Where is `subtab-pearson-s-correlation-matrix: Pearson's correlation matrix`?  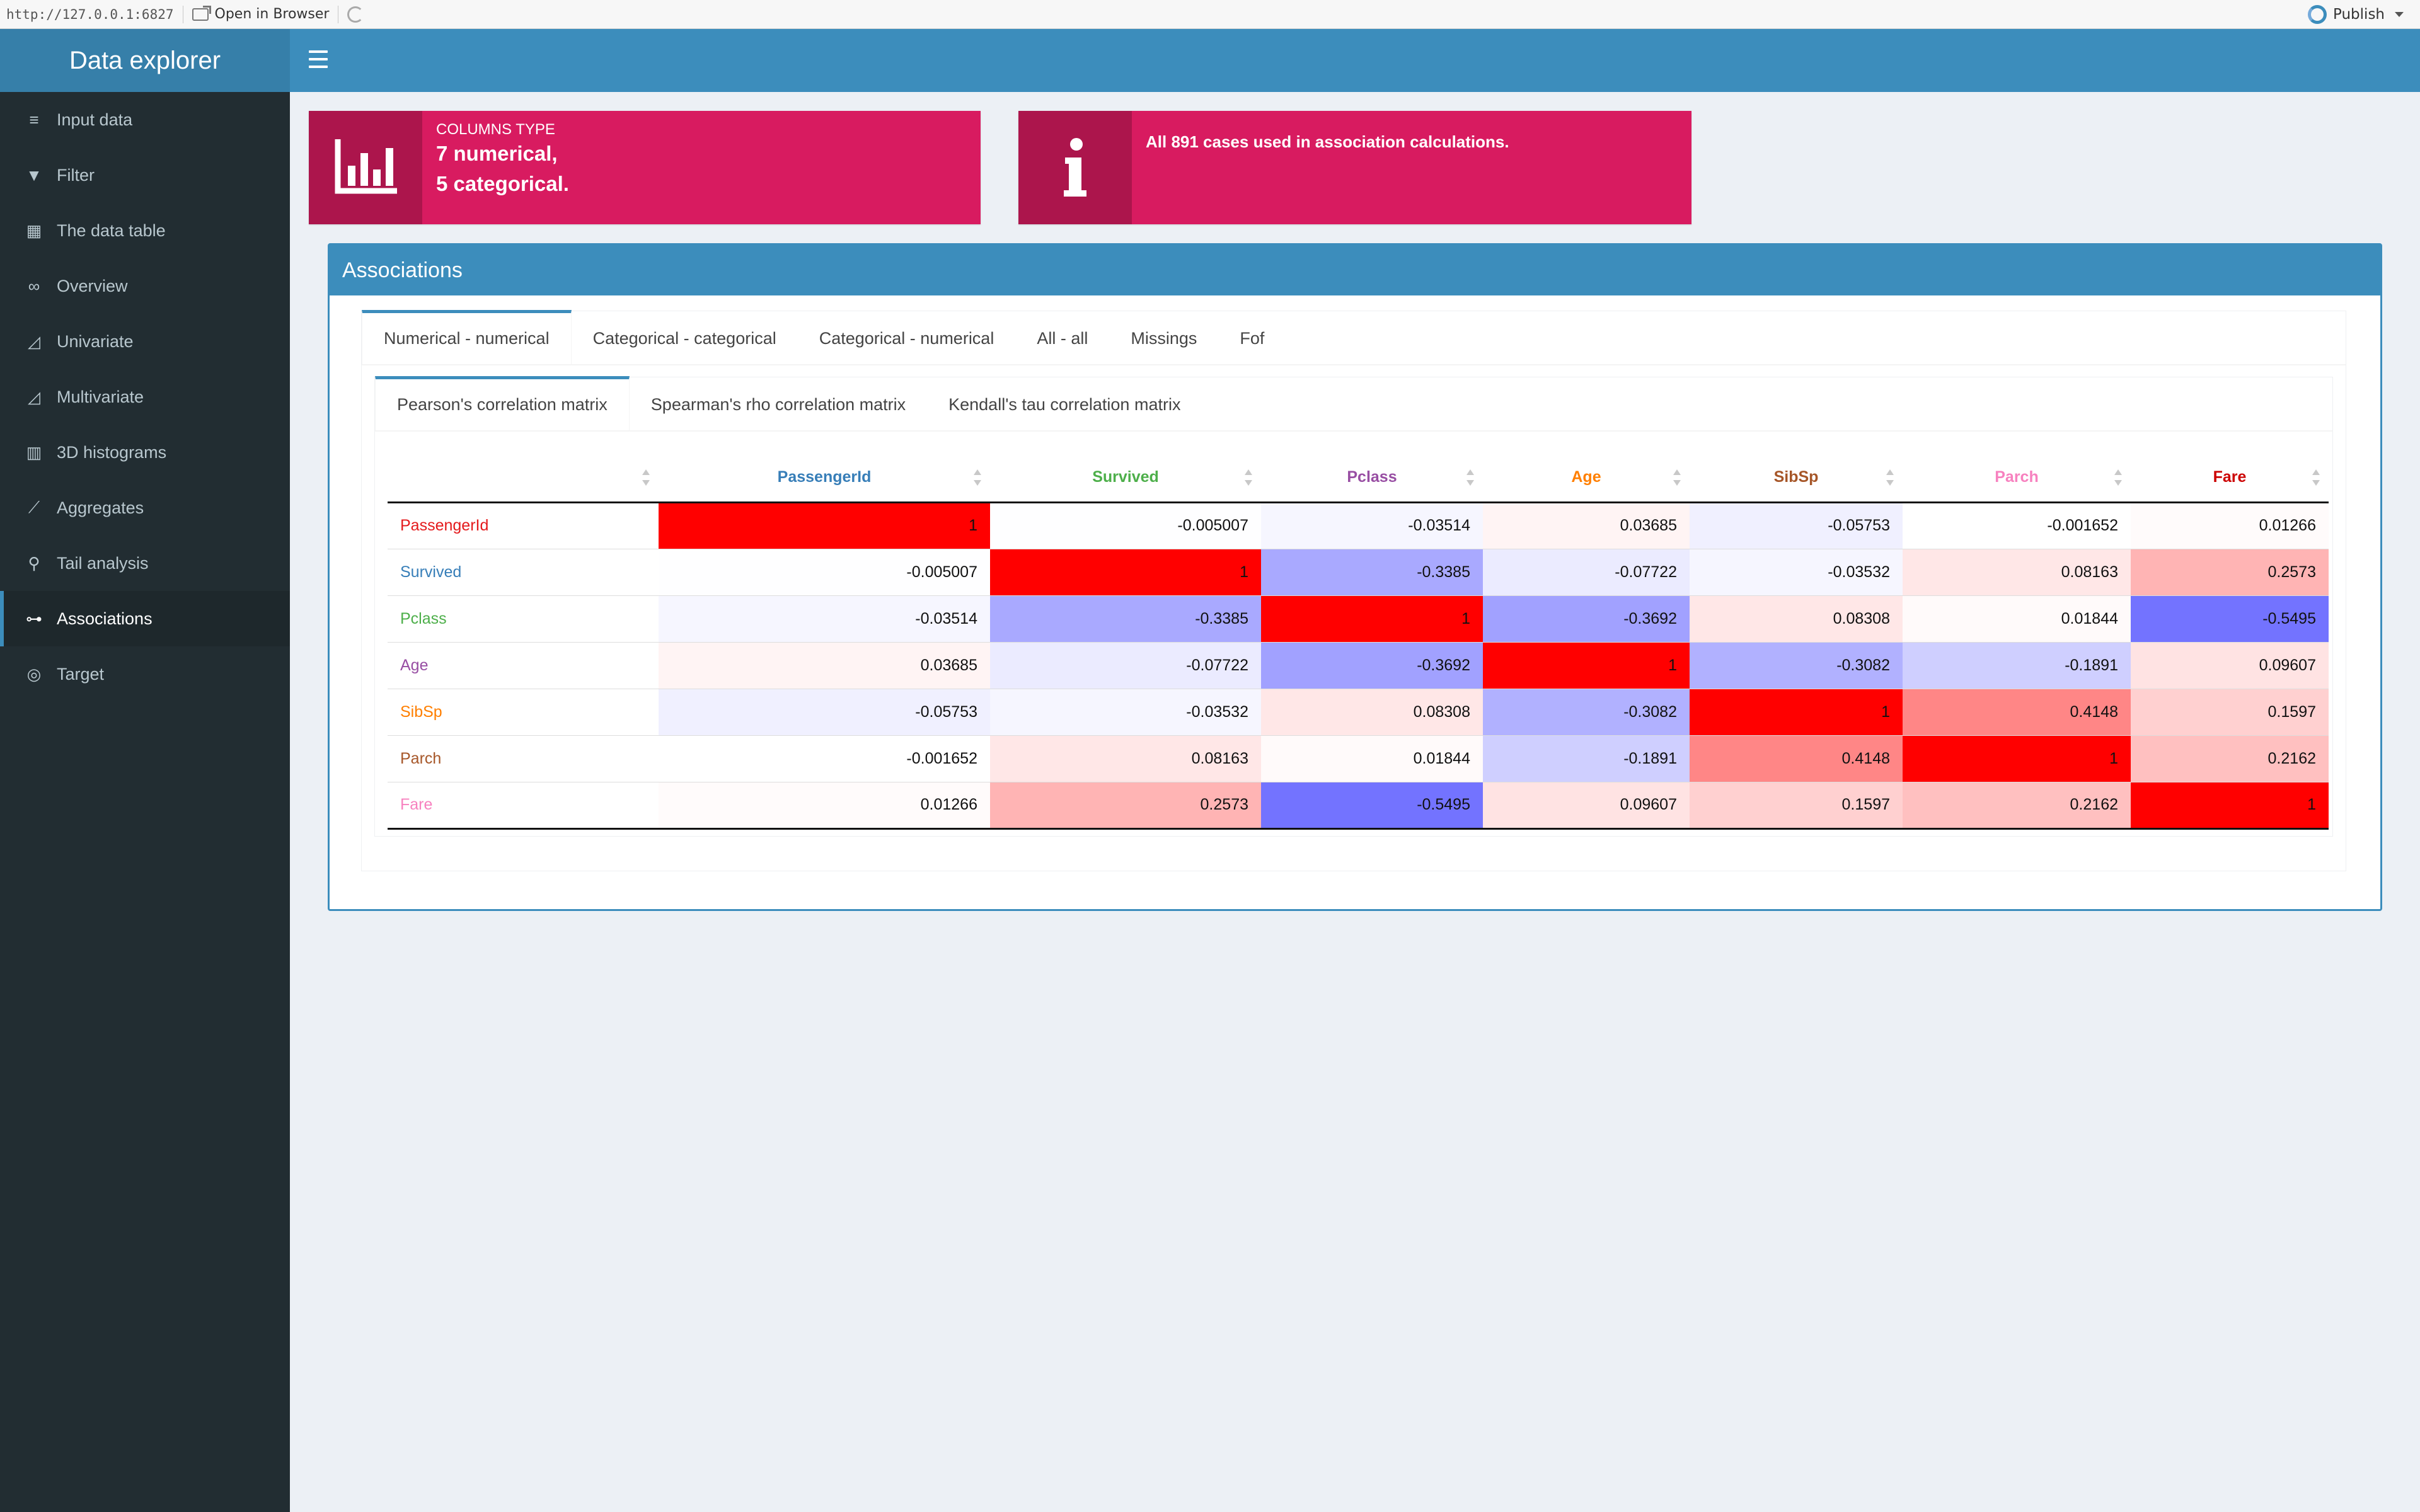
subtab-pearson-s-correlation-matrix: Pearson's correlation matrix is located at coordinates (502, 403).